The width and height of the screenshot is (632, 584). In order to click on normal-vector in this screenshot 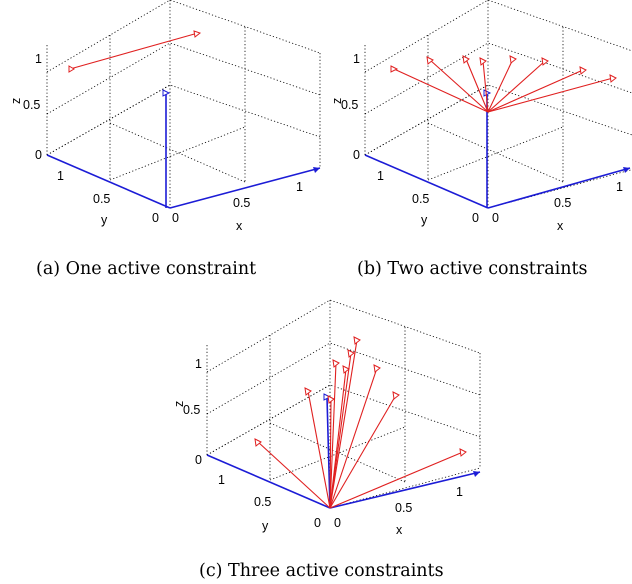, I will do `click(328, 452)`.